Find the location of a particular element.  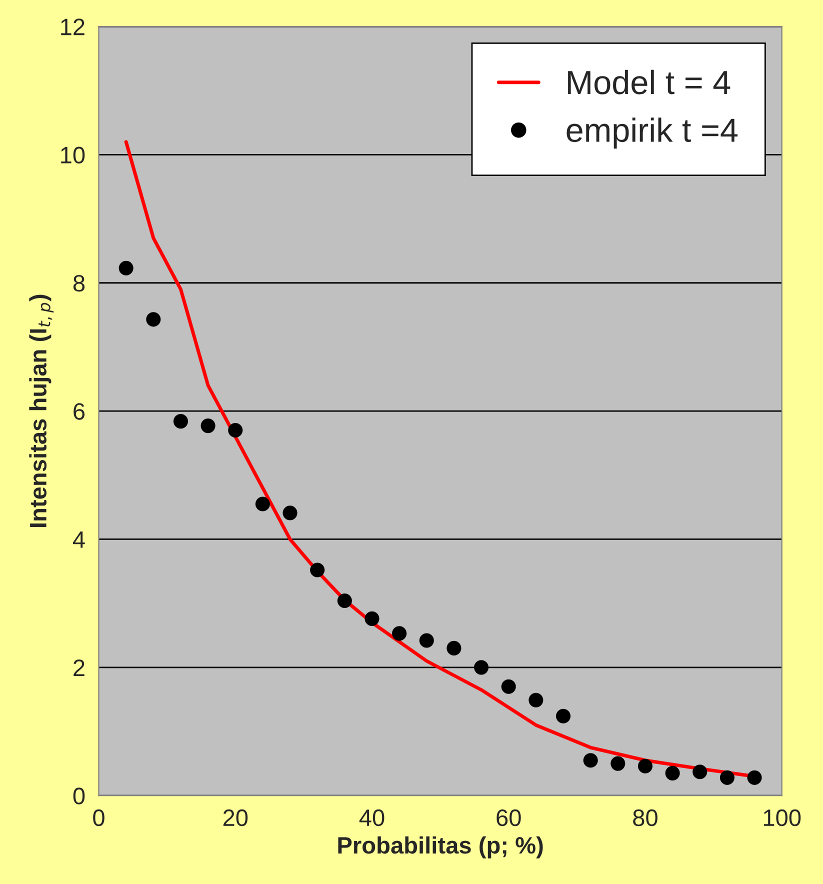

y-tick-label: 4 is located at coordinates (78, 540).